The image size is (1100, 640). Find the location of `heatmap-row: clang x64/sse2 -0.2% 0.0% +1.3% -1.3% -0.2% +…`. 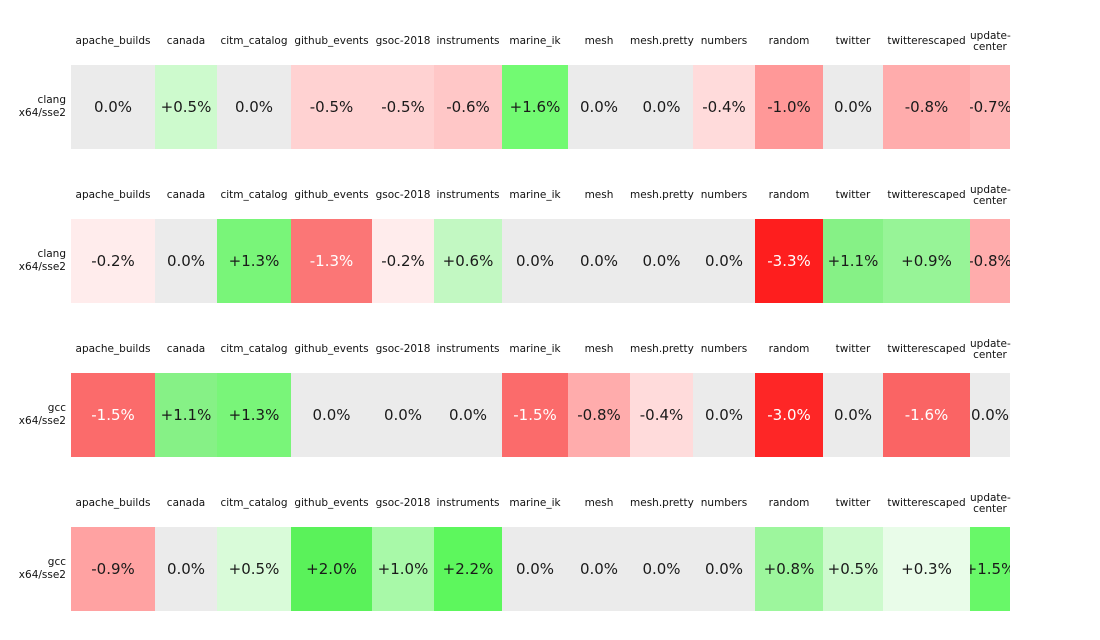

heatmap-row: clang x64/sse2 -0.2% 0.0% +1.3% -1.3% -0.2% +… is located at coordinates (550, 261).